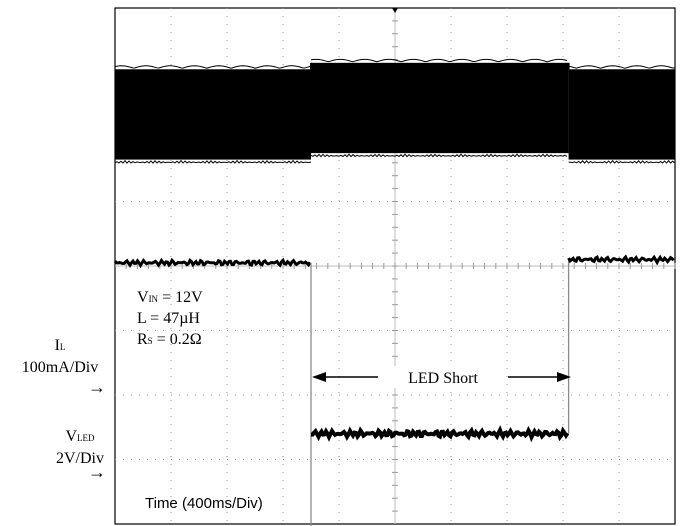  I want to click on channel-il-scale: 100mA/Div, so click(60, 367).